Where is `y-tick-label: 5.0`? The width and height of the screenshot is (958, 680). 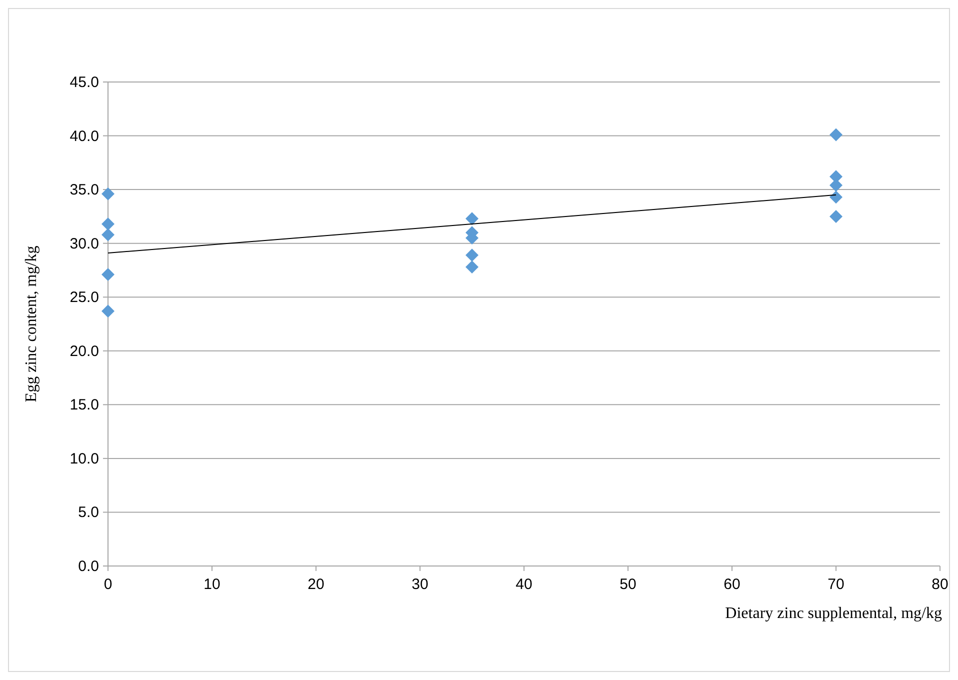 y-tick-label: 5.0 is located at coordinates (88, 513).